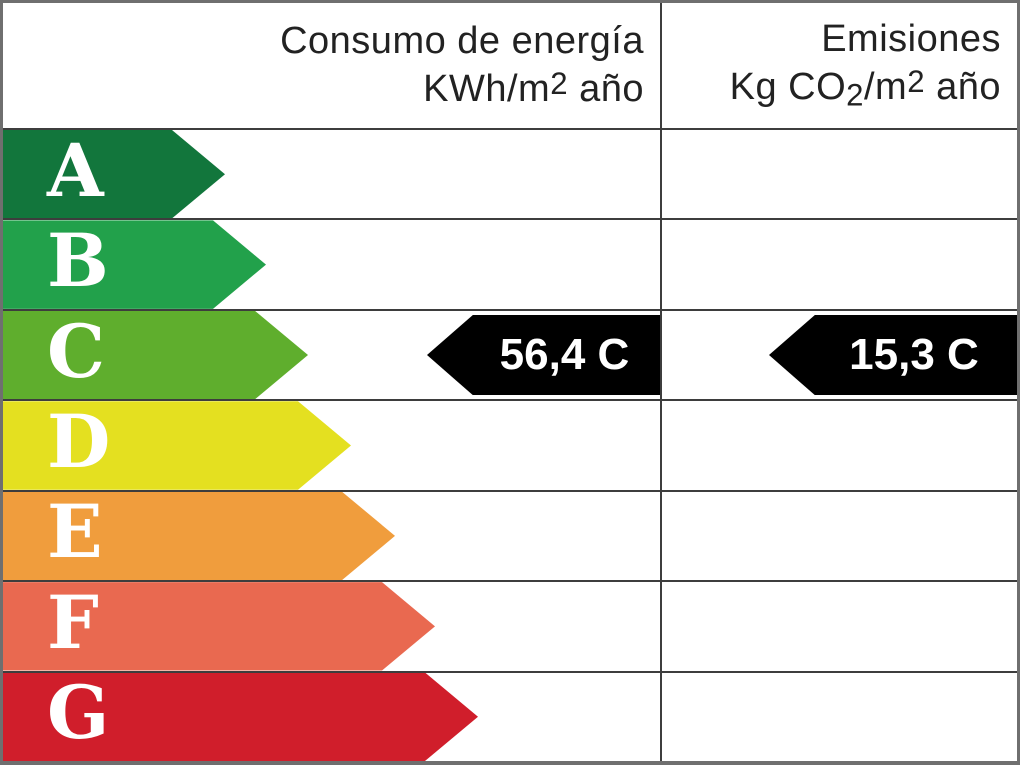 The height and width of the screenshot is (765, 1020). I want to click on header-emissions-line2: Kg CO2/m2 año, so click(865, 88).